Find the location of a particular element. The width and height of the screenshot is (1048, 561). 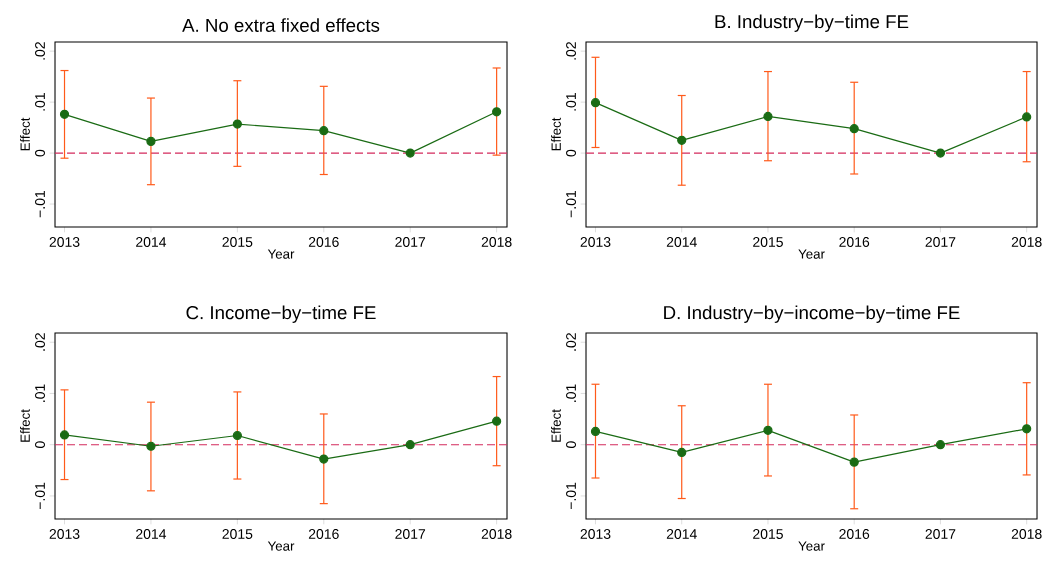

chart-title: A. No extra fixed effects is located at coordinates (281, 25).